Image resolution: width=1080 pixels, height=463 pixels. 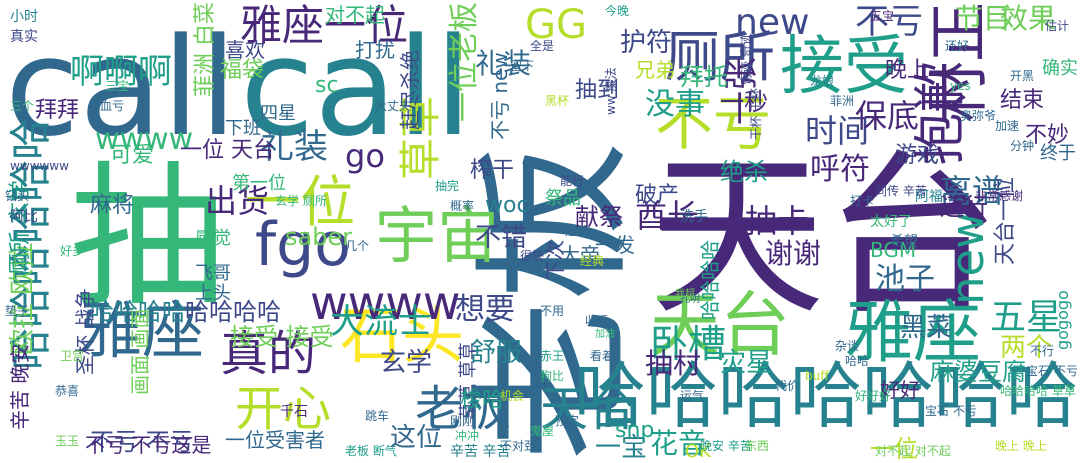 I want to click on word-一位-16: 一位, so click(x=300, y=202).